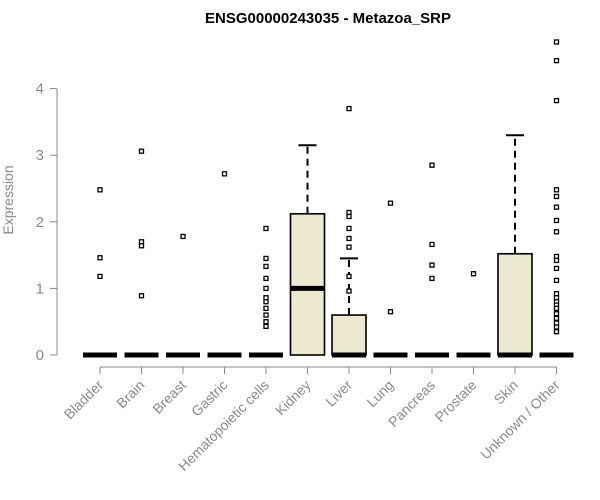 The image size is (600, 500). I want to click on box-lung, so click(390, 279).